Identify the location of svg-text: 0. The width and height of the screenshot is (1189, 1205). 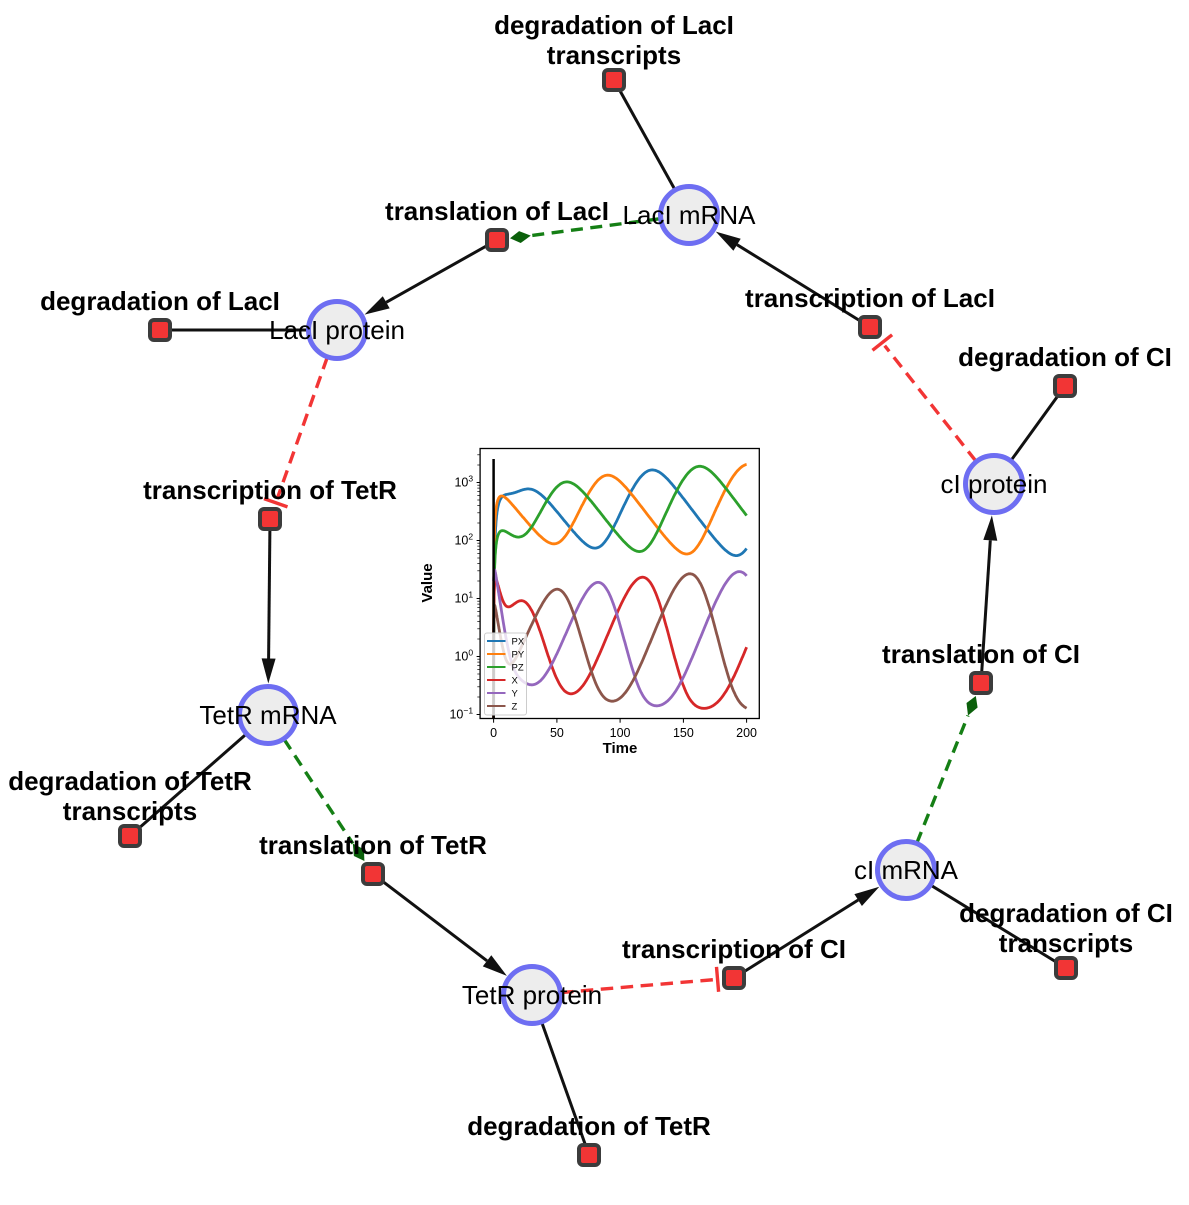
(493, 733).